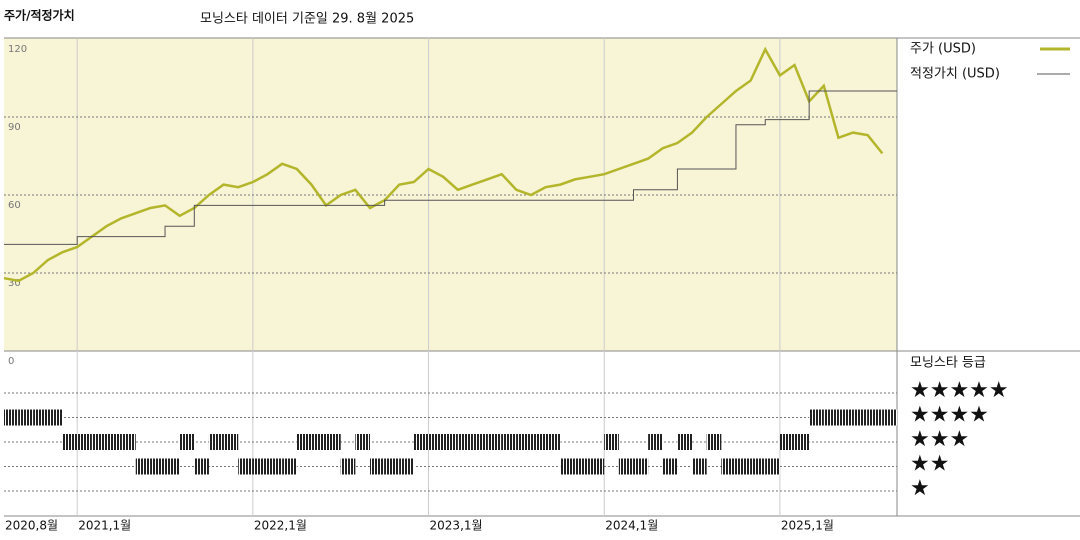  What do you see at coordinates (307, 19) in the screenshot?
I see `chart-subtitle: 모닝스타 데이터 기준일 29. 8월 2025` at bounding box center [307, 19].